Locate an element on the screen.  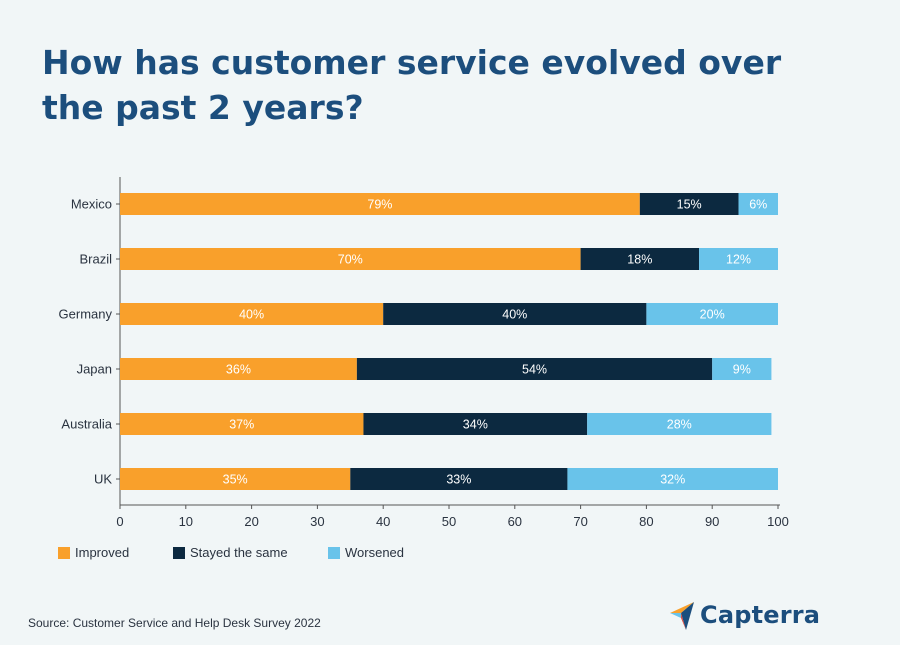
bar-segment-mexico-stayed-the-same is located at coordinates (689, 204).